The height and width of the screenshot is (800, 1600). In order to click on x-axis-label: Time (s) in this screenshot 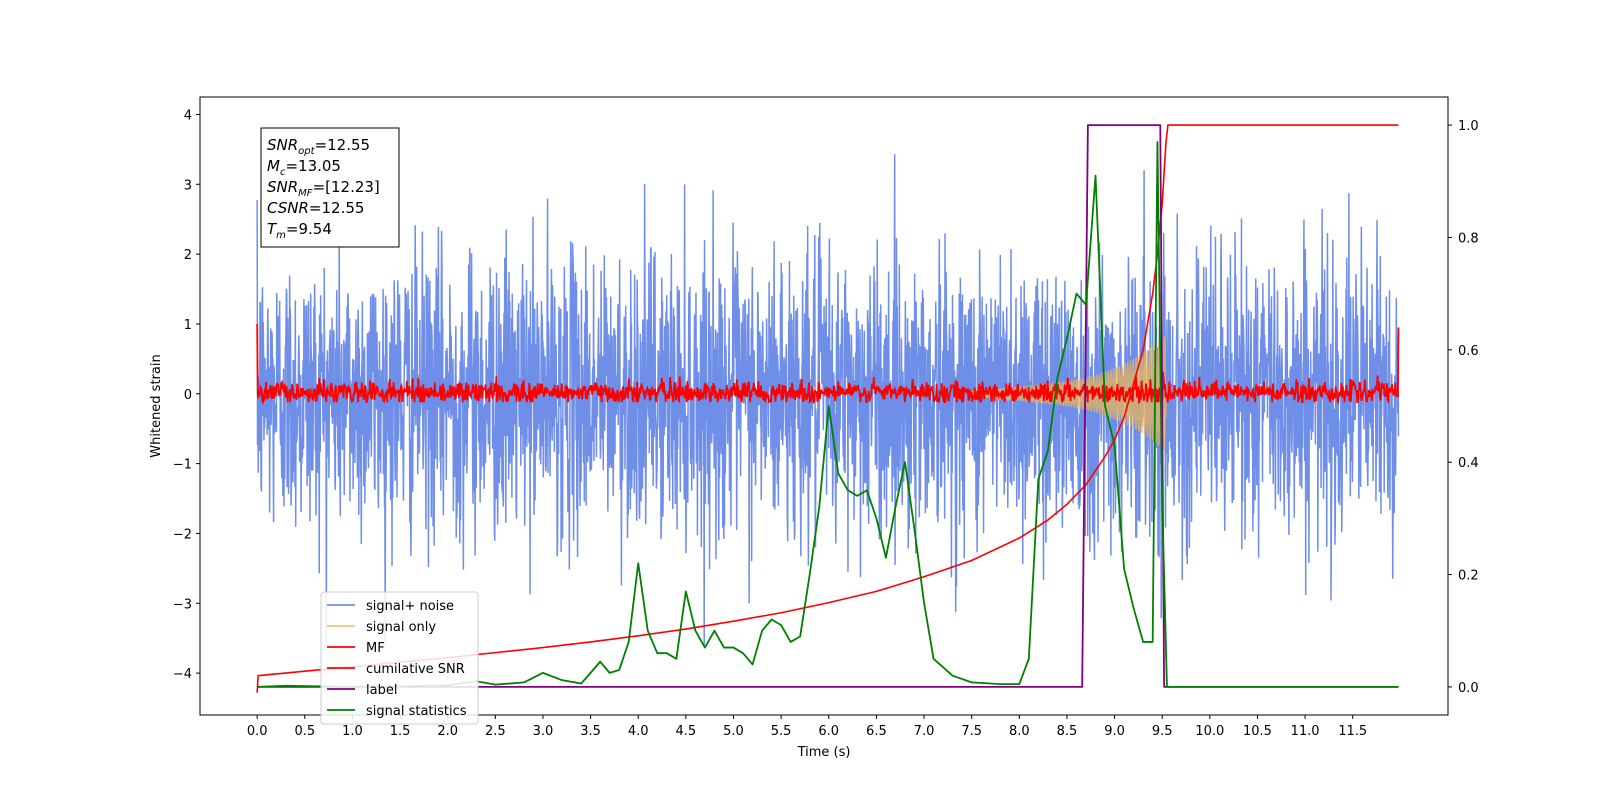, I will do `click(824, 752)`.